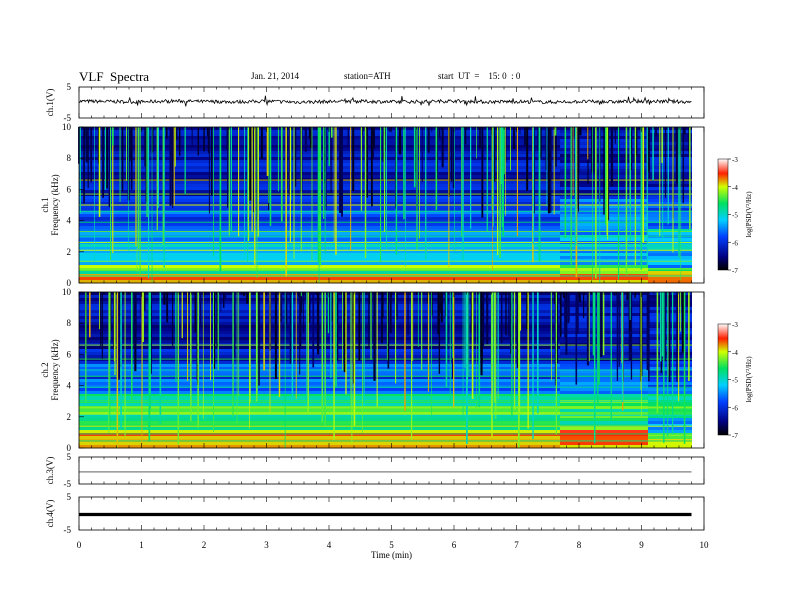 The height and width of the screenshot is (612, 792). Describe the element at coordinates (385, 101) in the screenshot. I see `ch1-series-line` at that location.